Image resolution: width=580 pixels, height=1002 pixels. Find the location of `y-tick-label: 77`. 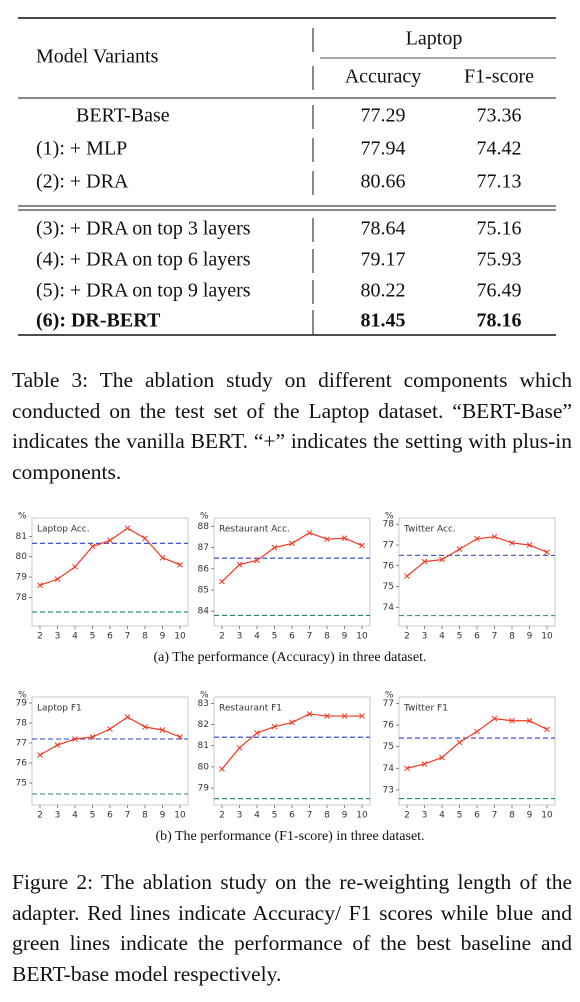

y-tick-label: 77 is located at coordinates (388, 704).